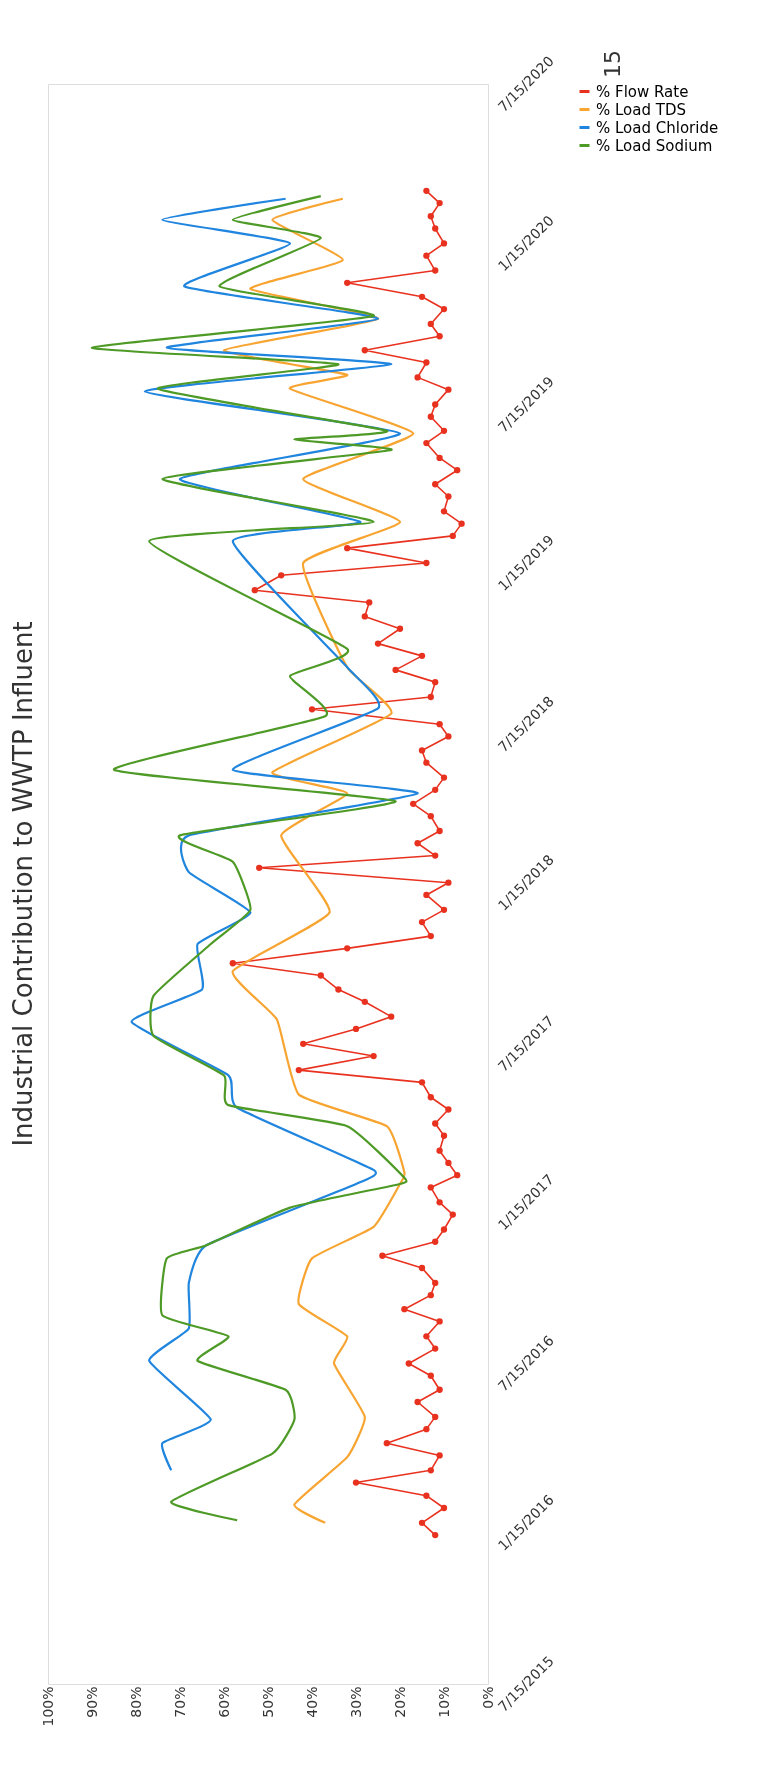 This screenshot has width=784, height=1784. Describe the element at coordinates (657, 127) in the screenshot. I see `legend-label: % Load Chloride` at that location.